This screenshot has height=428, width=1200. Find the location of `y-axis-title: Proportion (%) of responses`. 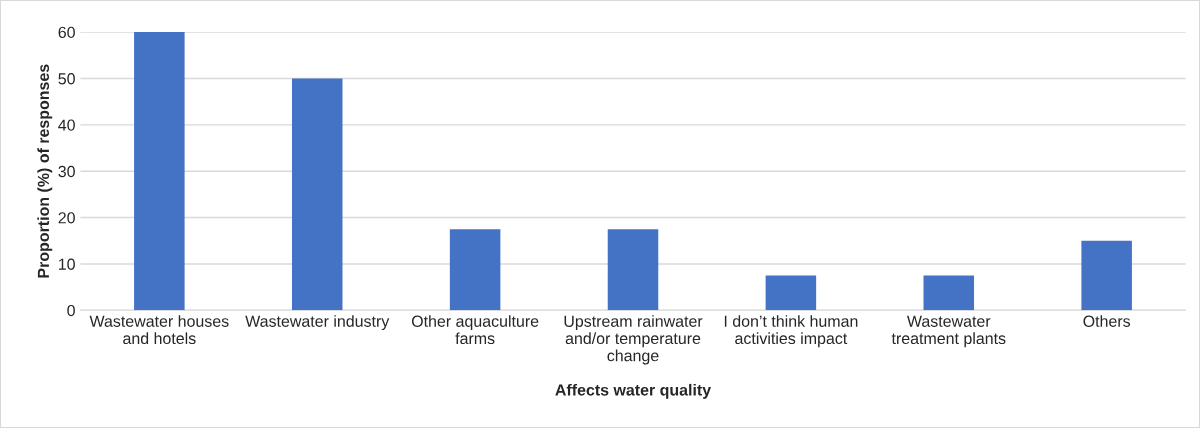

y-axis-title: Proportion (%) of responses is located at coordinates (45, 171).